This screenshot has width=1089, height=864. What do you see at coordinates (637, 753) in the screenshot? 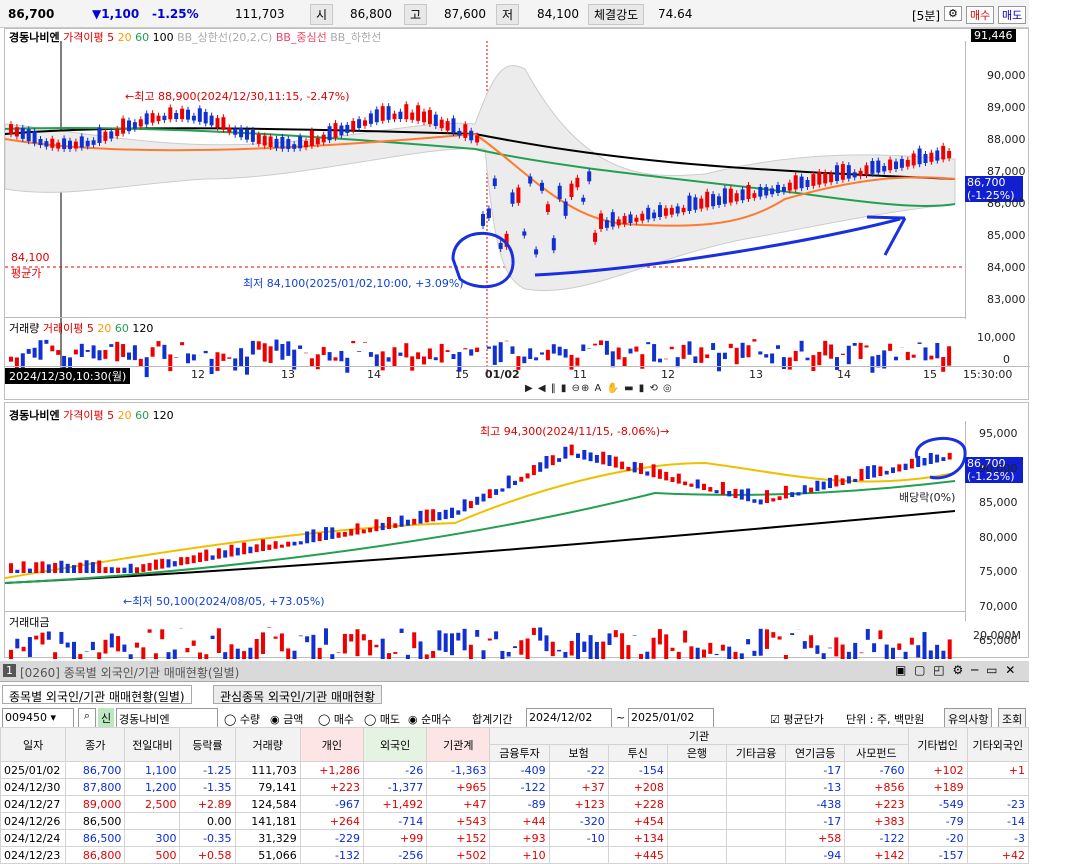
I see `header-trust: 투신` at bounding box center [637, 753].